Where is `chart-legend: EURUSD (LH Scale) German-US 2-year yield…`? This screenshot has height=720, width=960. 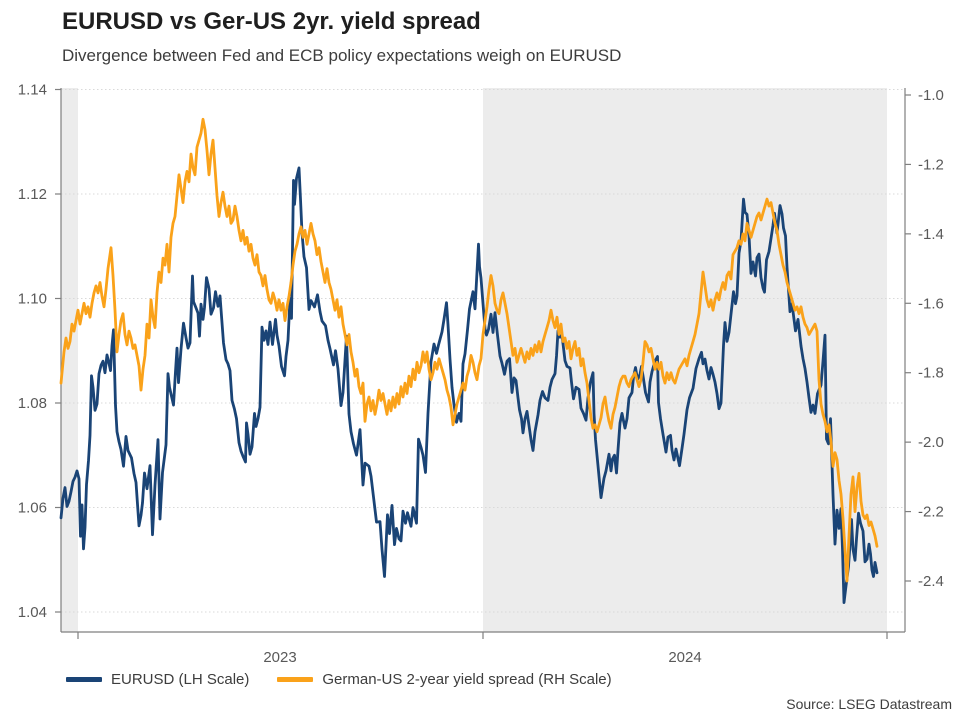
chart-legend: EURUSD (LH Scale) German-US 2-year yield… is located at coordinates (339, 679).